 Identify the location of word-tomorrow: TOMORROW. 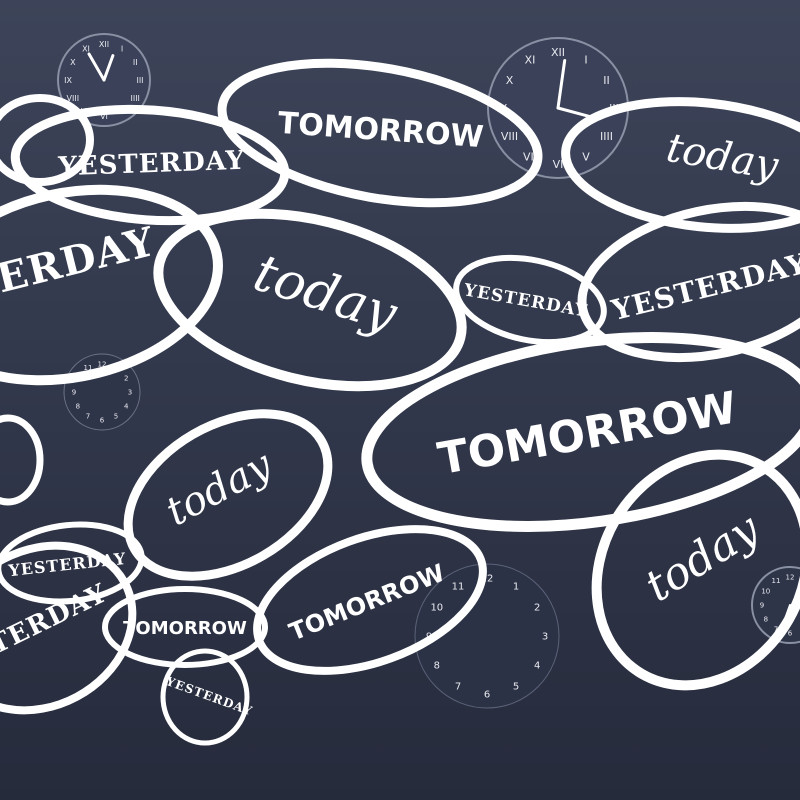
(185, 628).